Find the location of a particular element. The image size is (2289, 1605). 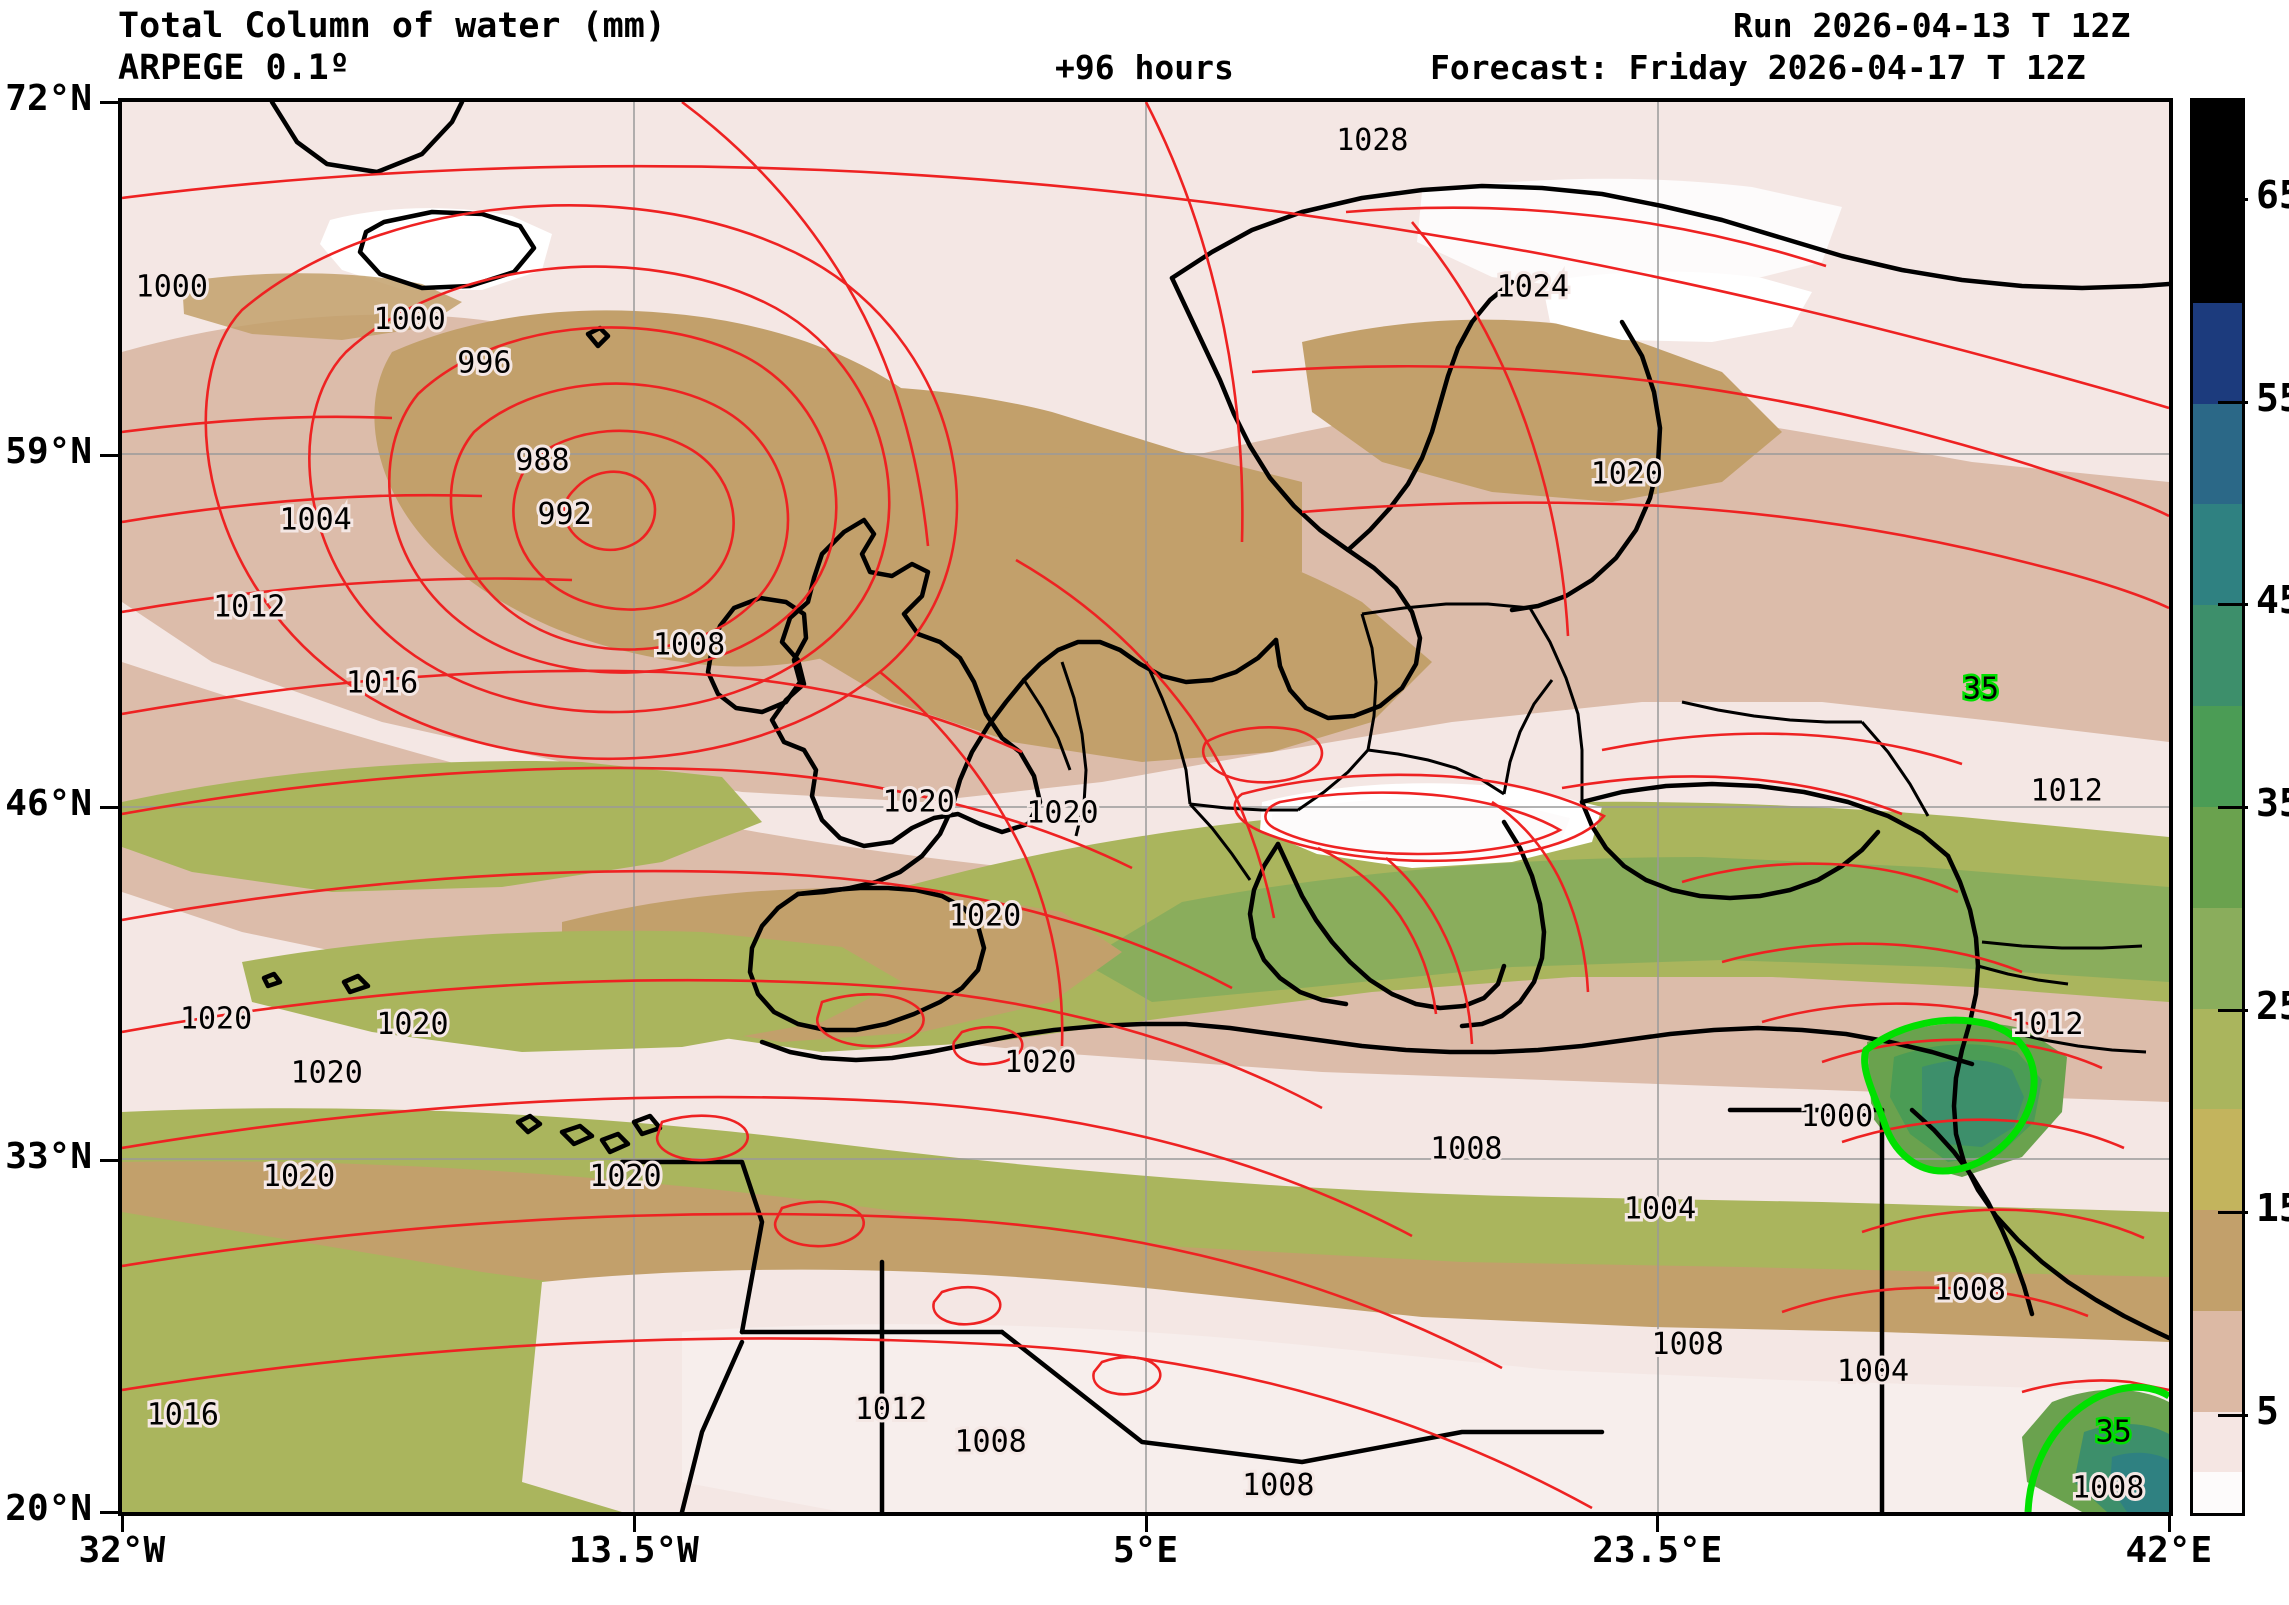

isobar-label: 988 is located at coordinates (542, 460).